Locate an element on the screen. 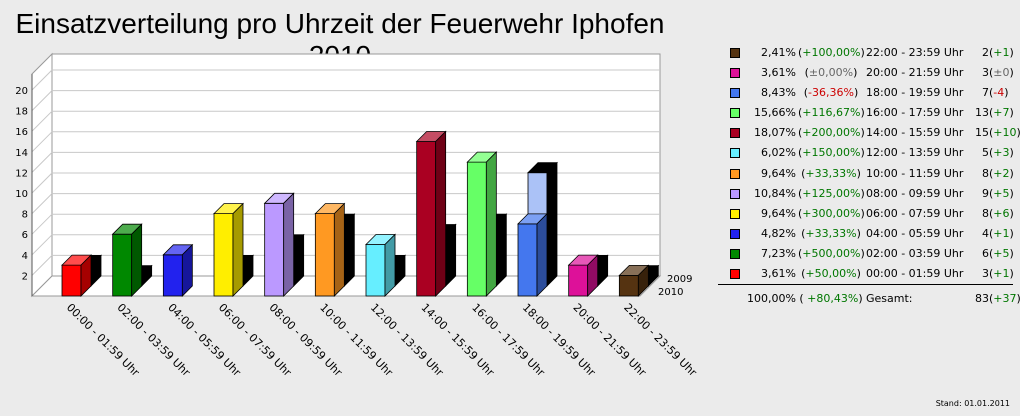 The width and height of the screenshot is (1020, 416). legend-count: 15 is located at coordinates (982, 133).